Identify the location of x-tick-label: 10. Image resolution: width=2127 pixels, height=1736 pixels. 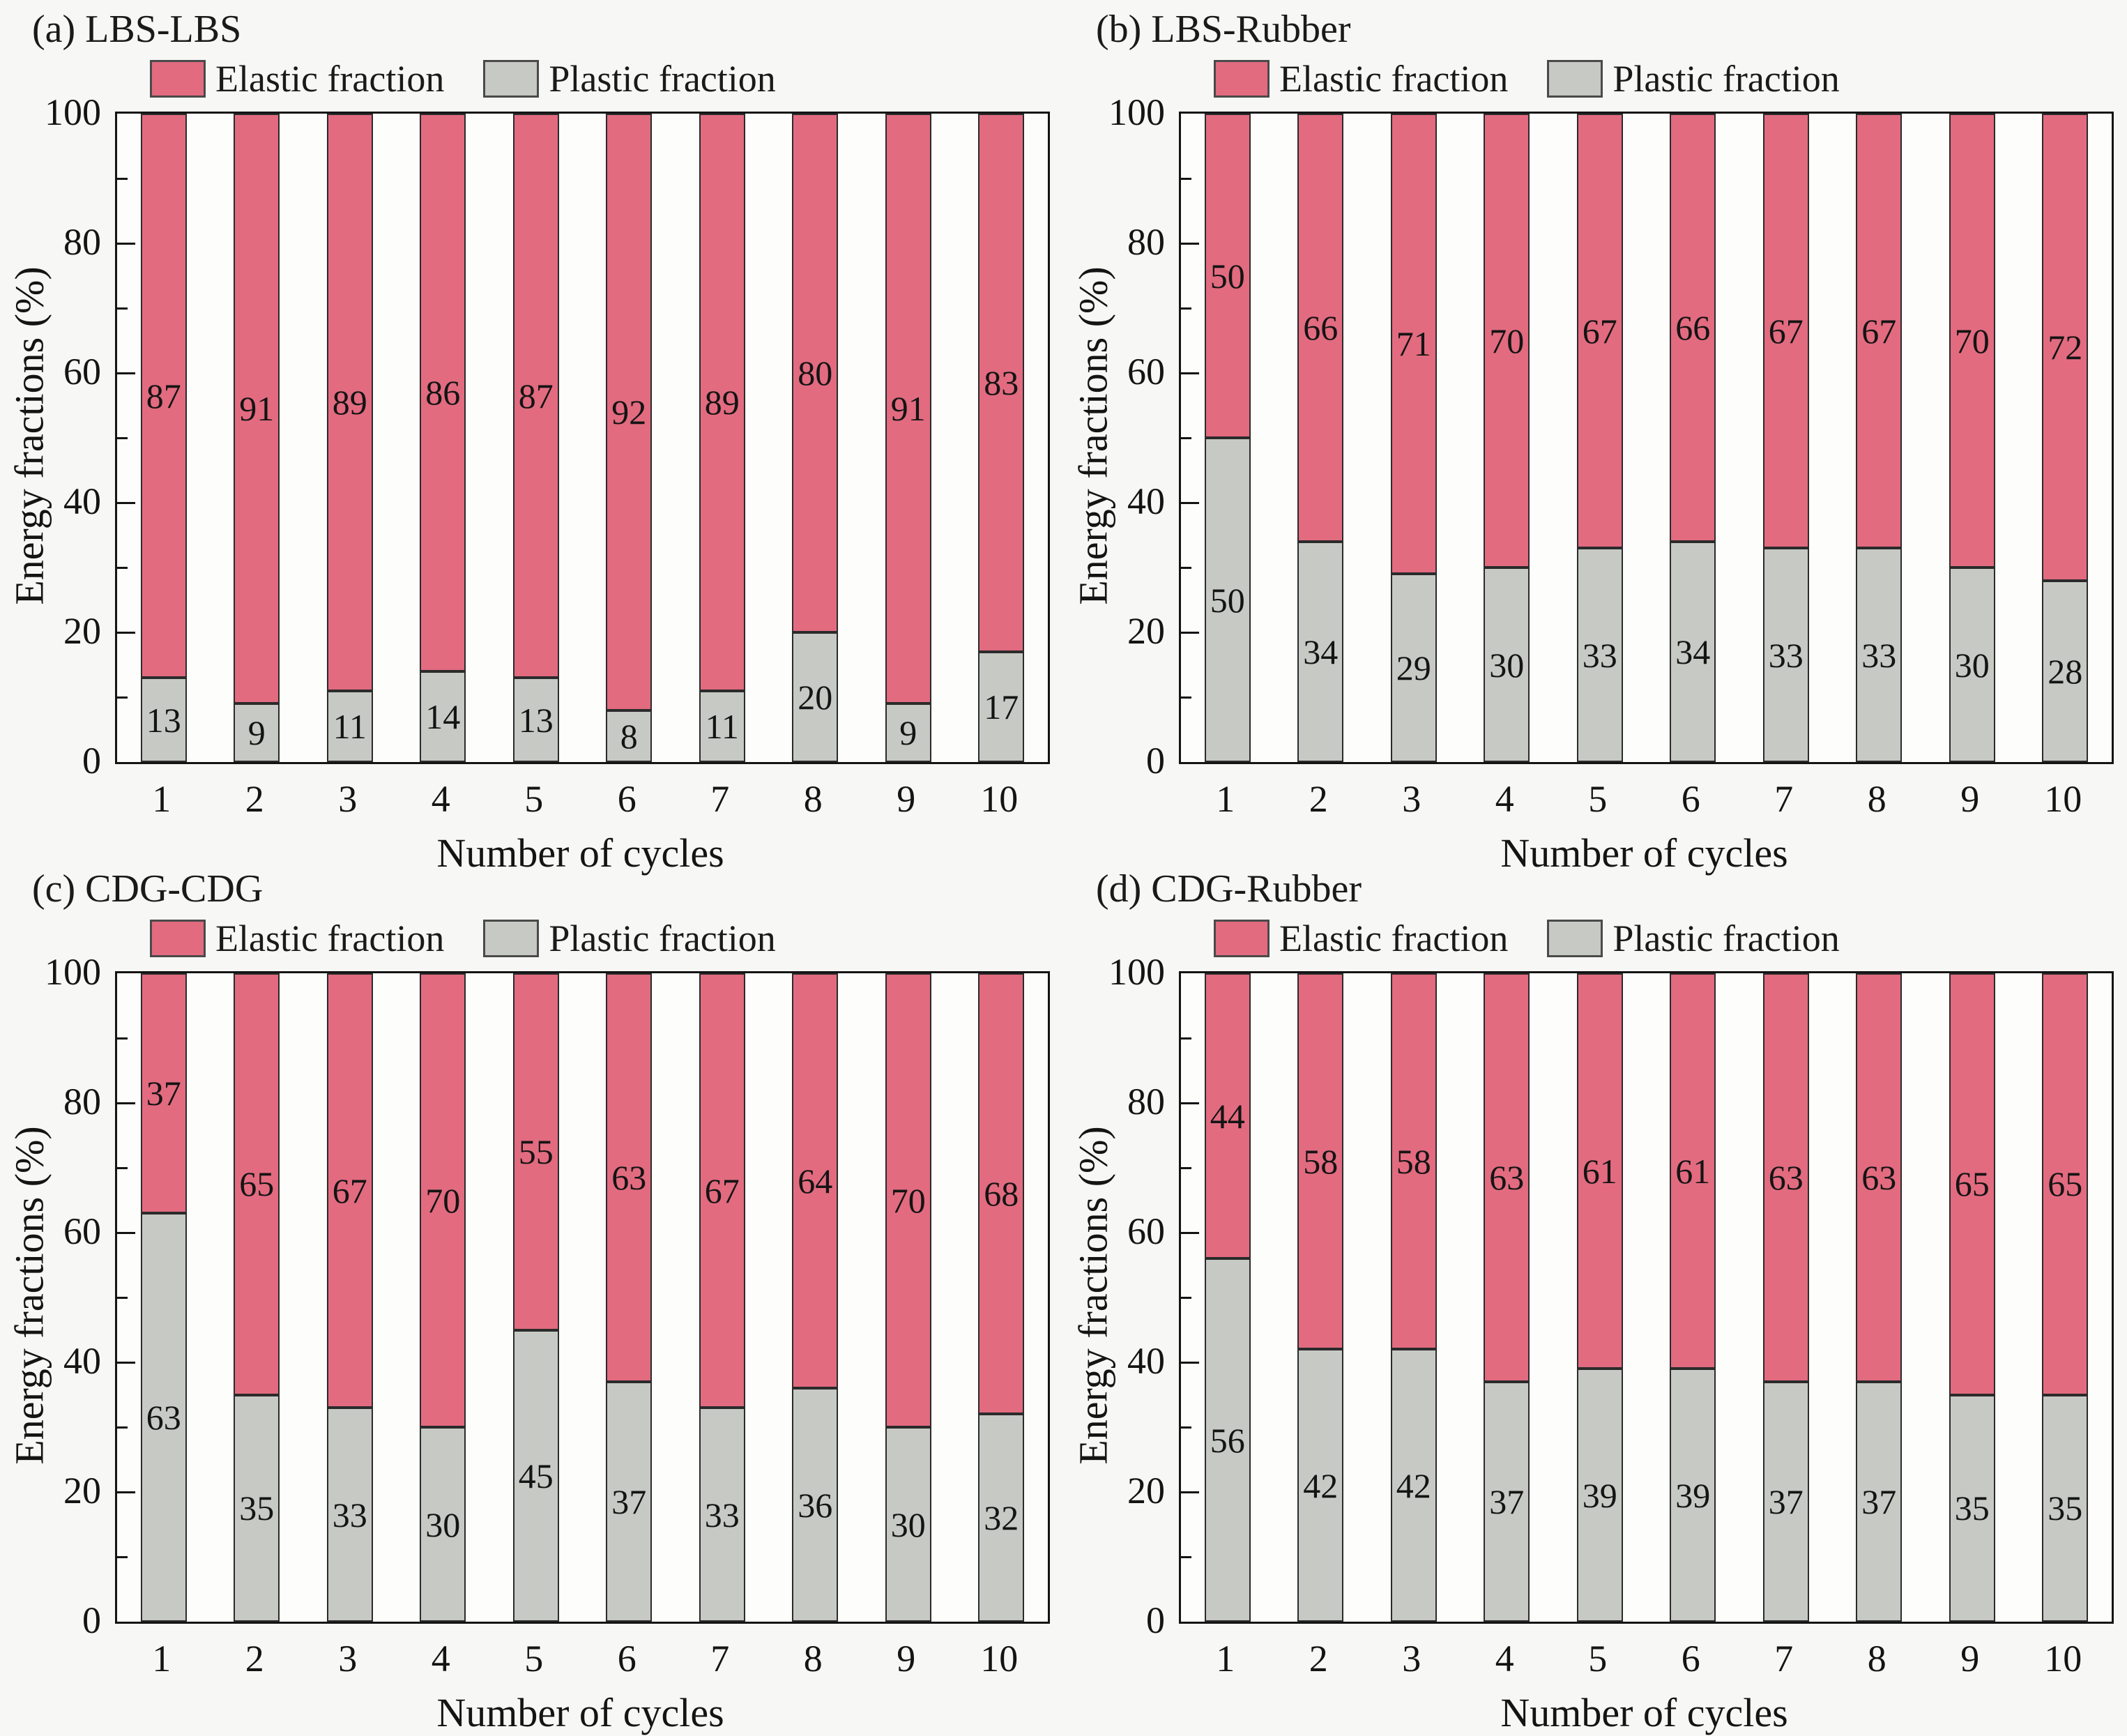
(2063, 799).